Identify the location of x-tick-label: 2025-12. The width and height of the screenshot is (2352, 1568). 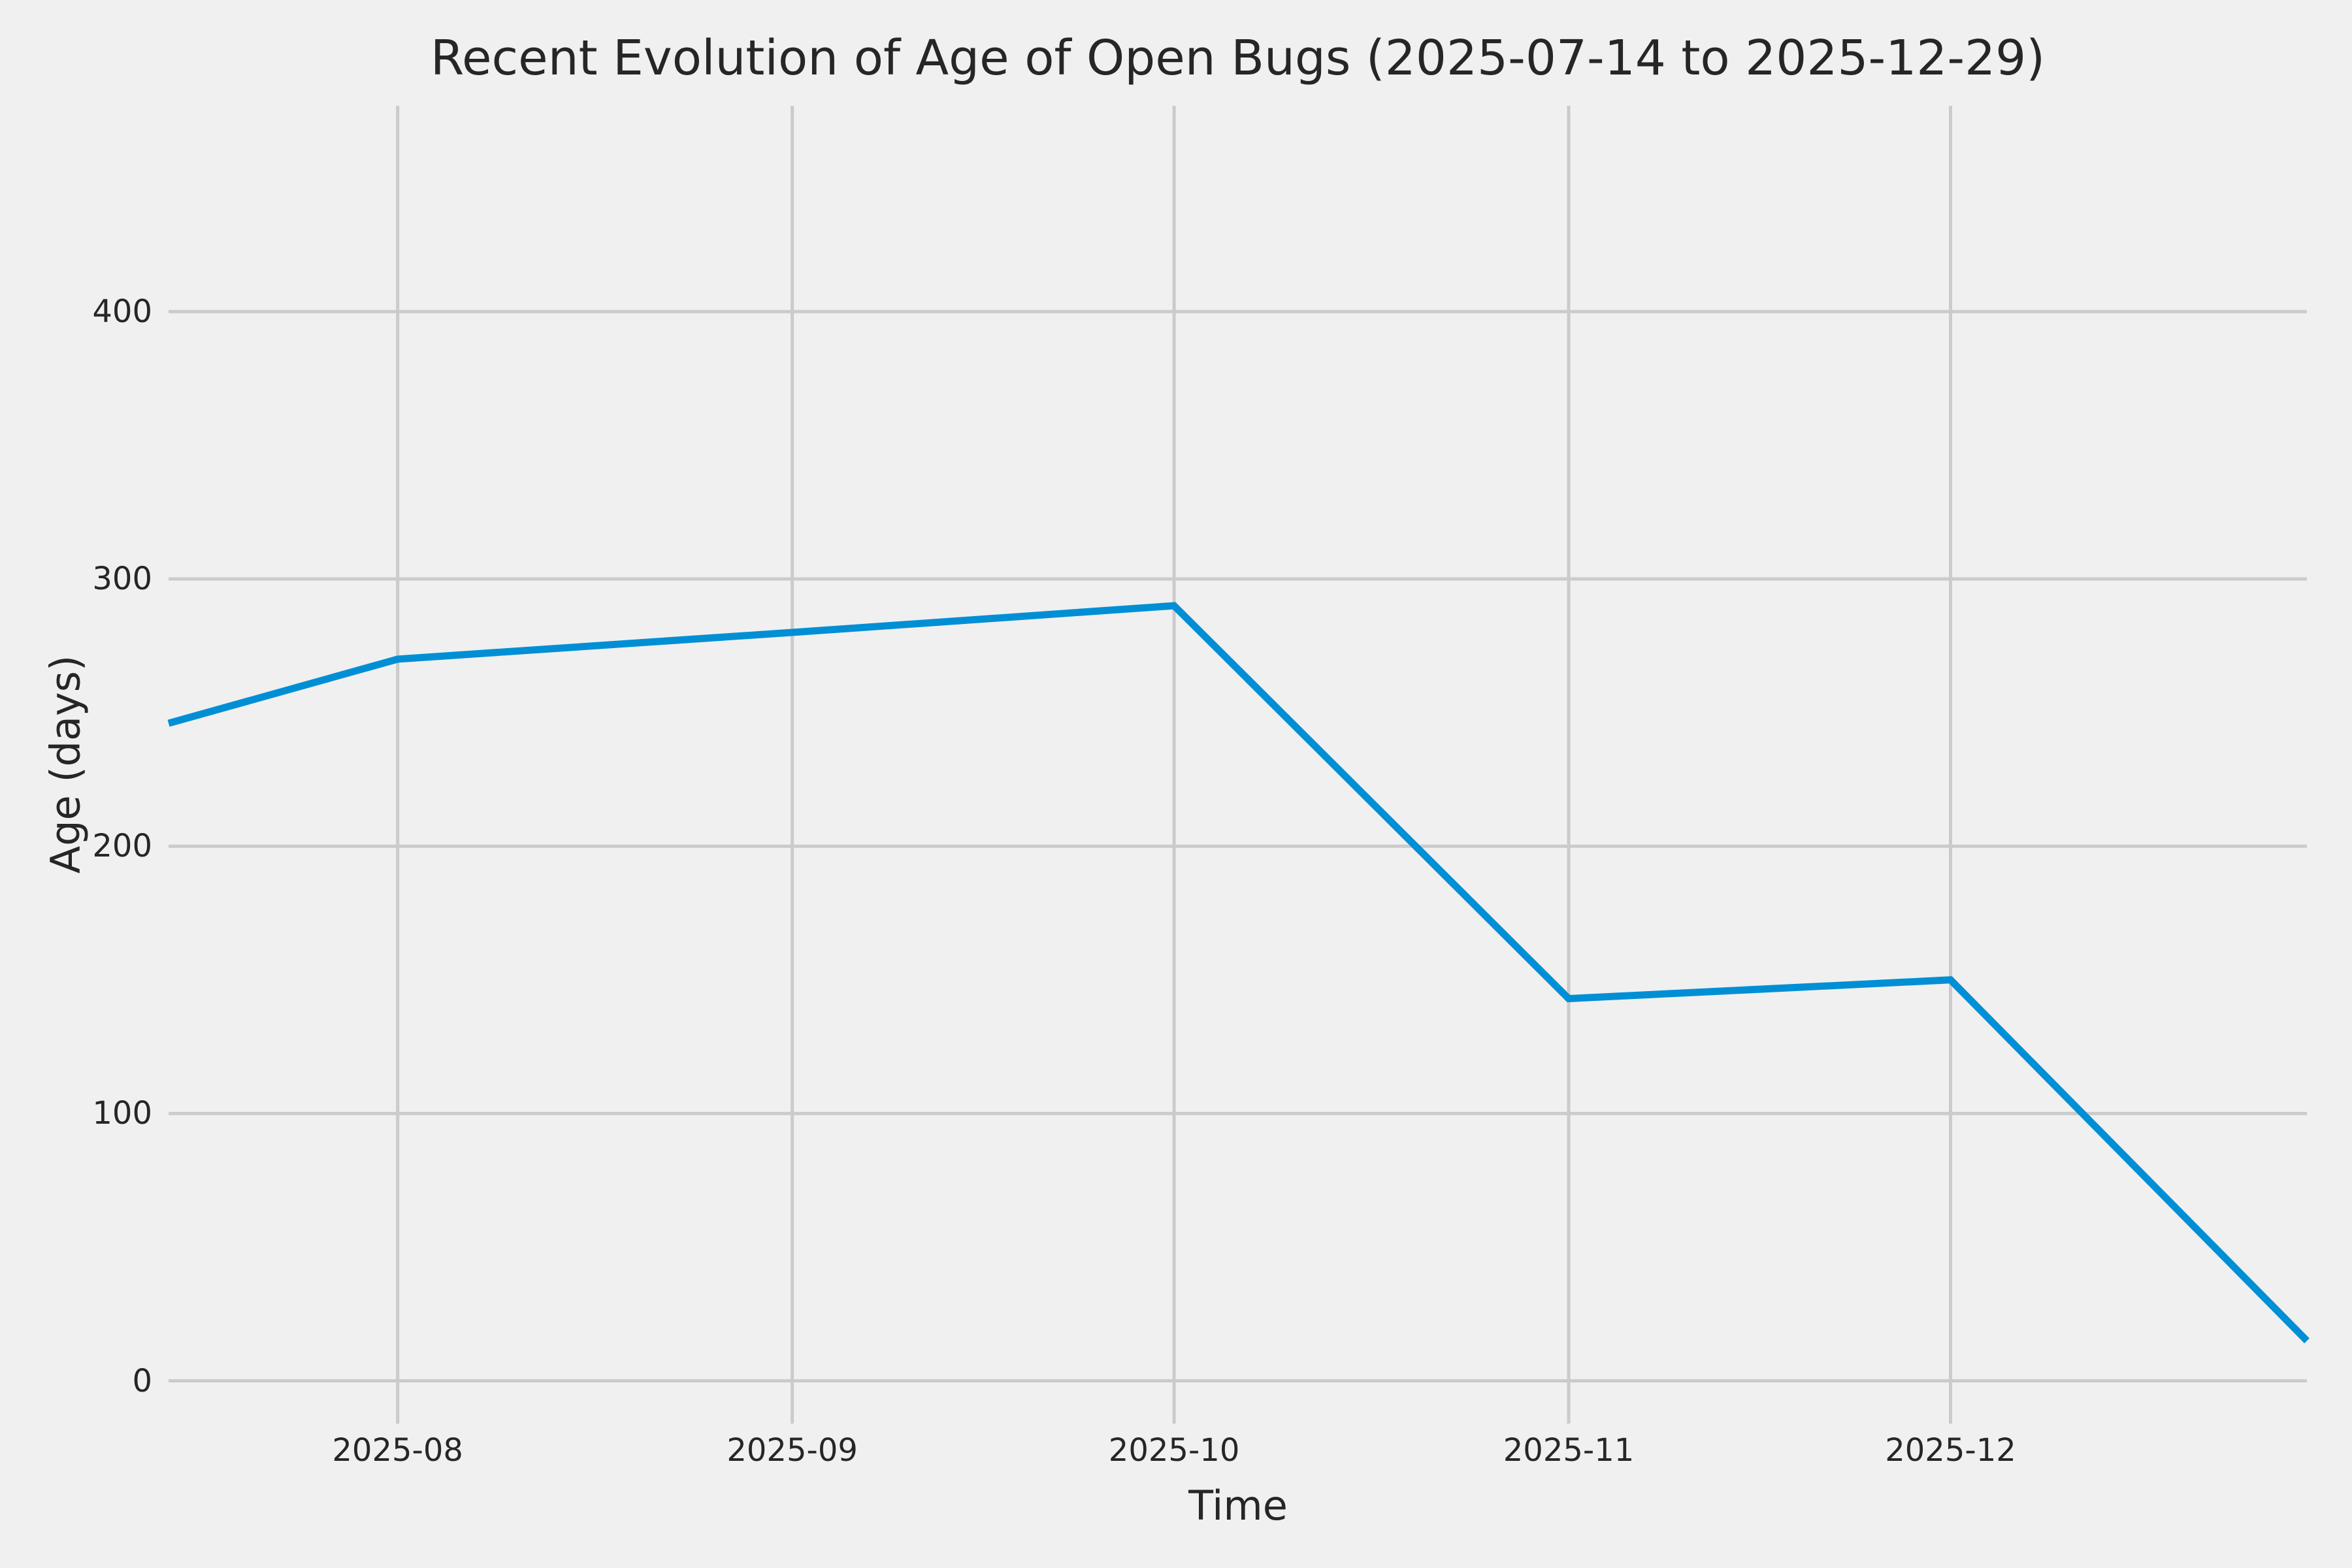
(1950, 1450).